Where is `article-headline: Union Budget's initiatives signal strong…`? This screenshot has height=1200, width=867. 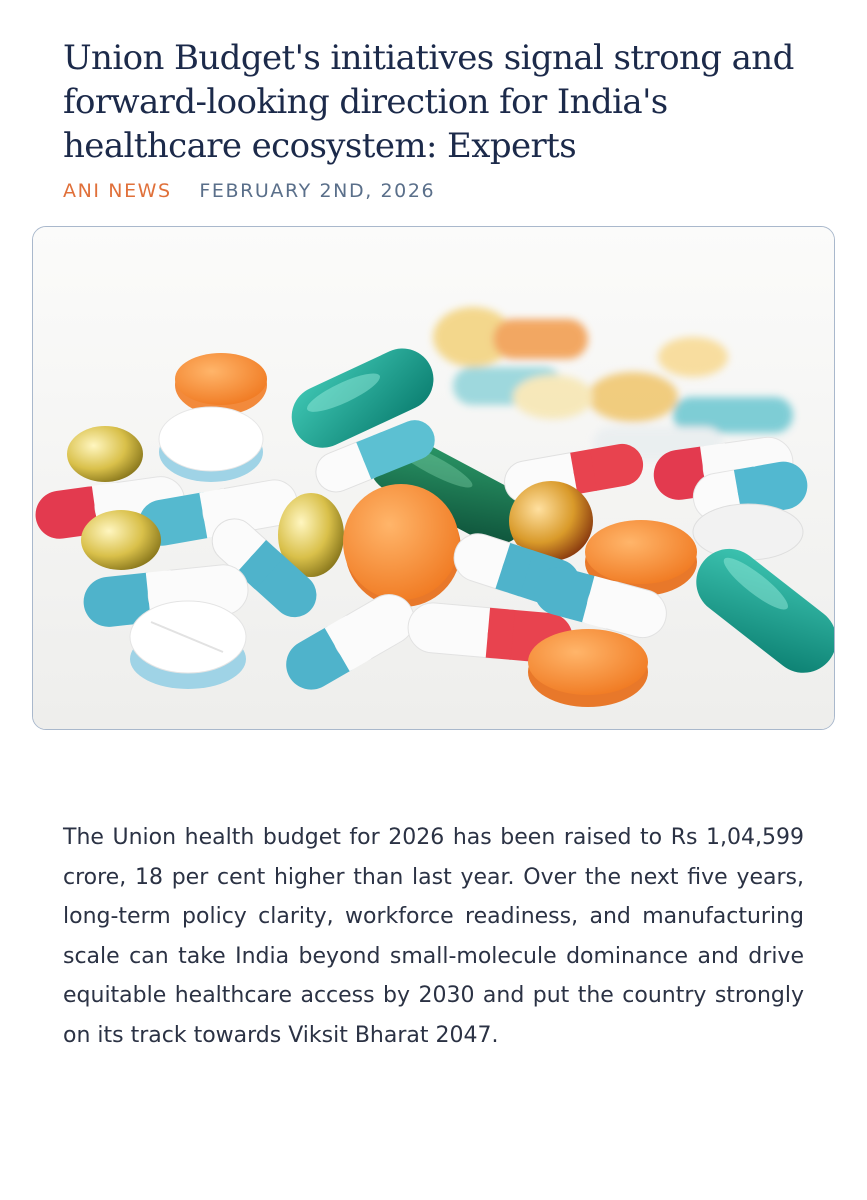 article-headline: Union Budget's initiatives signal strong… is located at coordinates (428, 102).